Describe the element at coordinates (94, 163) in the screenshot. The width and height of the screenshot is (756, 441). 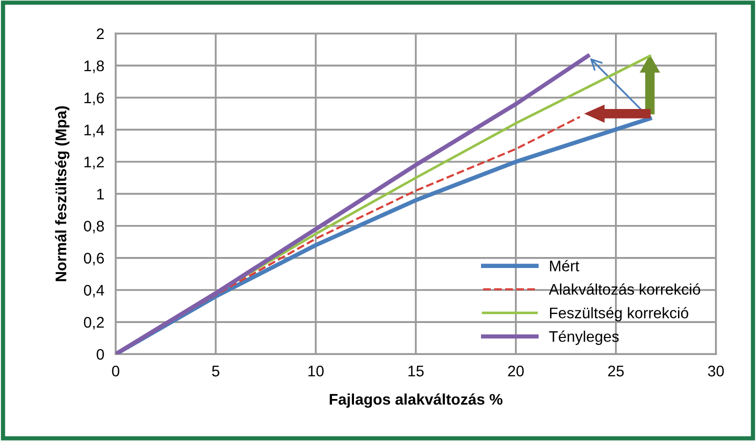
I see `y-tick-label: 1,2` at that location.